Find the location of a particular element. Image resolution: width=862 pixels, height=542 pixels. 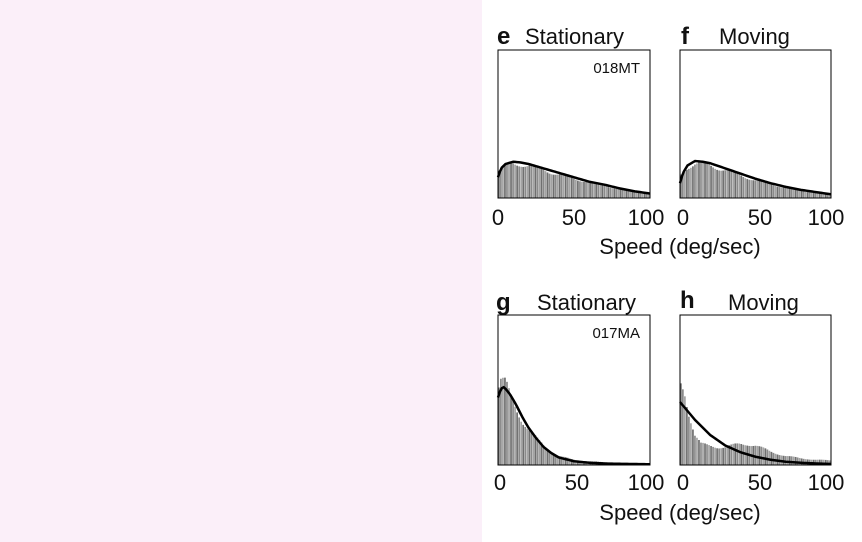

xtick-label-g-50: 50 is located at coordinates (577, 482).